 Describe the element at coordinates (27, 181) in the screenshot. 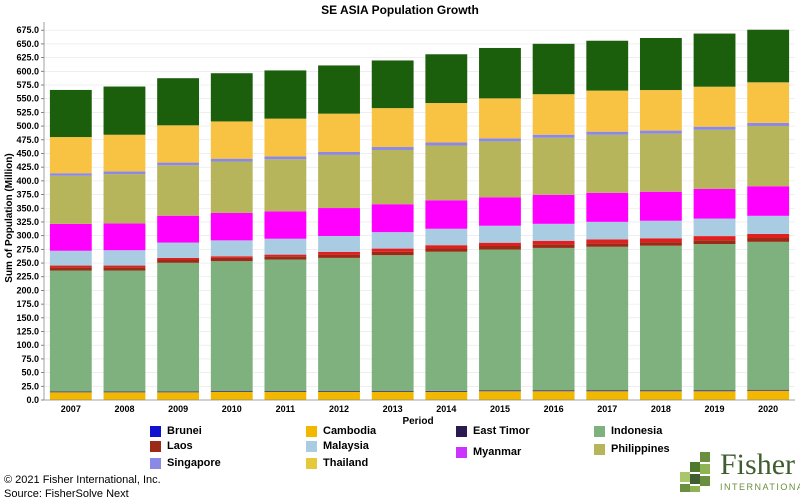

I see `y-tick-label: 400.0` at that location.